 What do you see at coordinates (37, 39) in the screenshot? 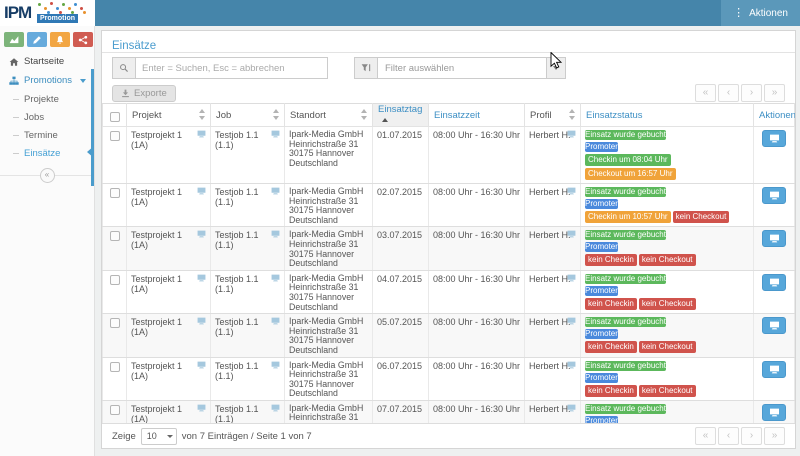
I see `quick-button-pencil` at bounding box center [37, 39].